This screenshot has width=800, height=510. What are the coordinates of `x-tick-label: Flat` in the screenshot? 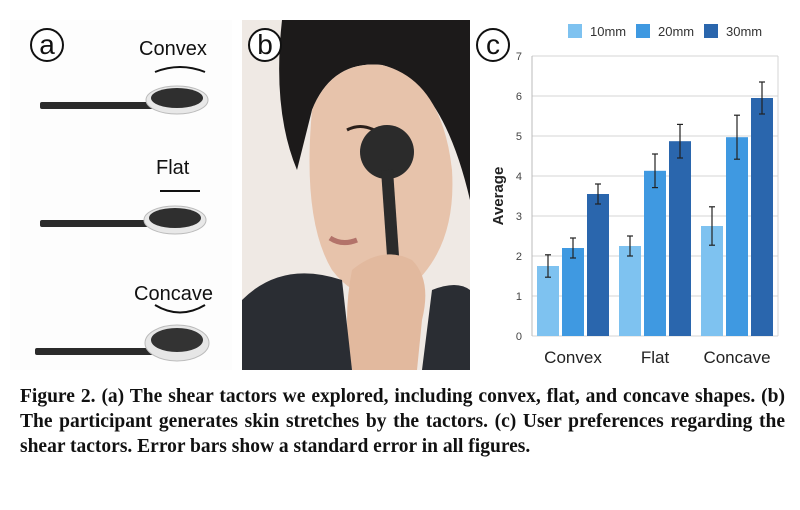 It's located at (655, 357).